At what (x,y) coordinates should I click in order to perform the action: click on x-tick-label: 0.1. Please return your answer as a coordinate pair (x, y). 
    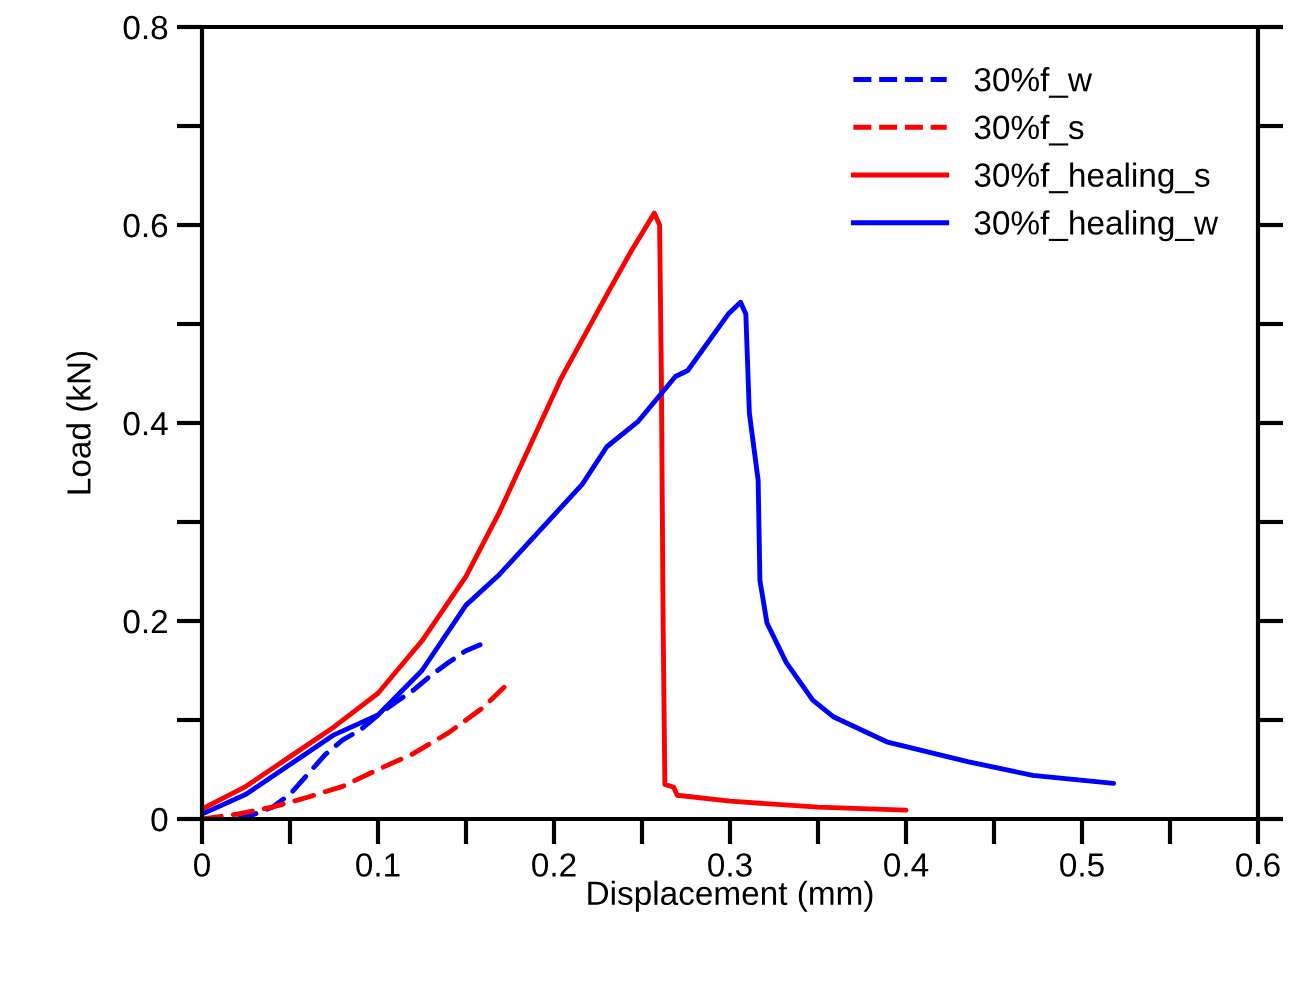
    Looking at the image, I should click on (378, 865).